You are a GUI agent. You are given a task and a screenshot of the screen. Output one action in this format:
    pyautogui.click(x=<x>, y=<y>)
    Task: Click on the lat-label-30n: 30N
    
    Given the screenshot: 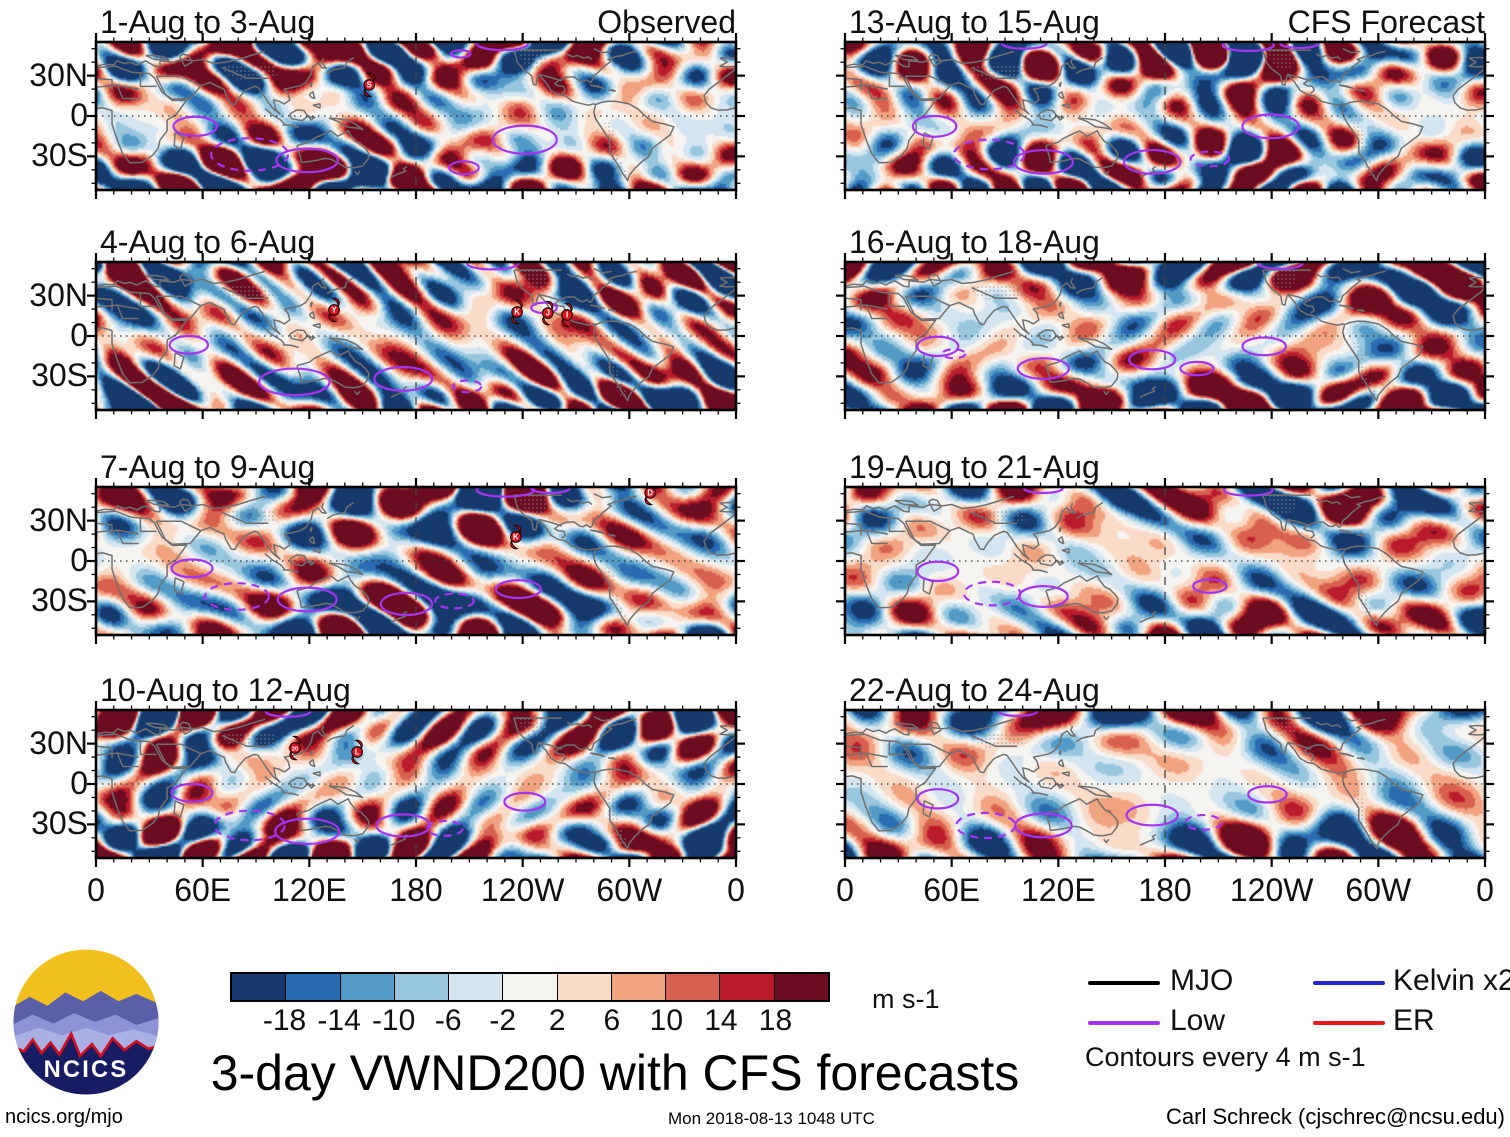 What is the action you would take?
    pyautogui.click(x=58, y=294)
    